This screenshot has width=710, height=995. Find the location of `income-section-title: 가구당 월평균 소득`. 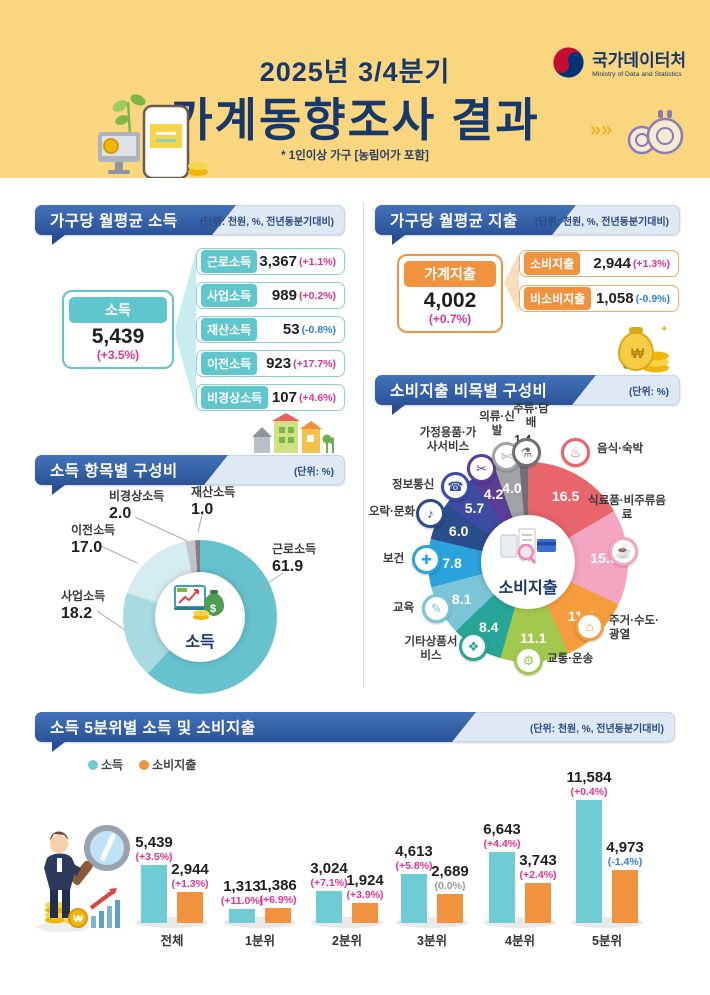

income-section-title: 가구당 월평균 소득 is located at coordinates (114, 221).